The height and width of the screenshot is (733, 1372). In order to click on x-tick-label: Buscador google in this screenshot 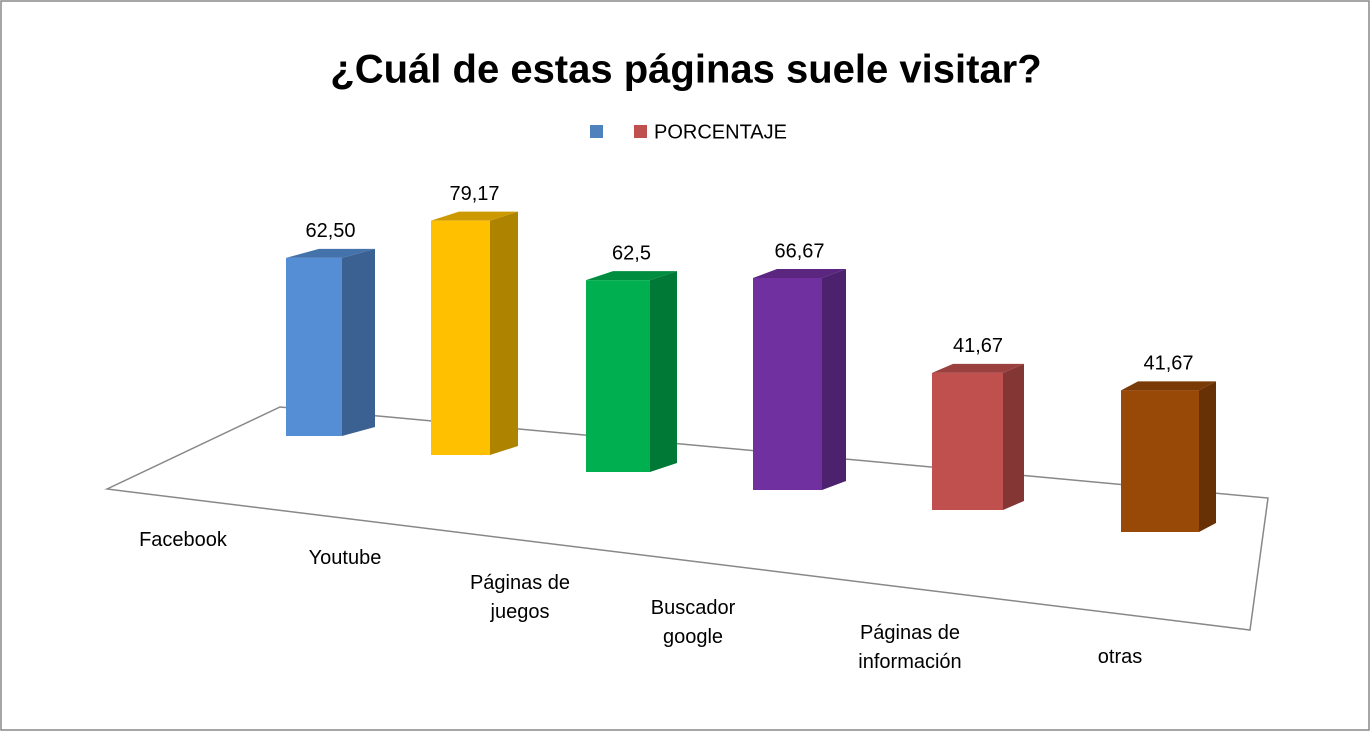, I will do `click(693, 622)`.